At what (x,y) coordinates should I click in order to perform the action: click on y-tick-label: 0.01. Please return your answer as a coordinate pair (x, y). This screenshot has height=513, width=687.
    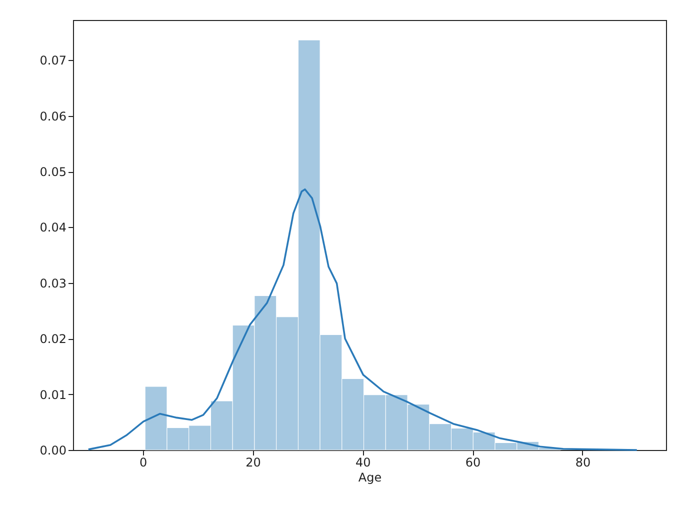
    Looking at the image, I should click on (53, 395).